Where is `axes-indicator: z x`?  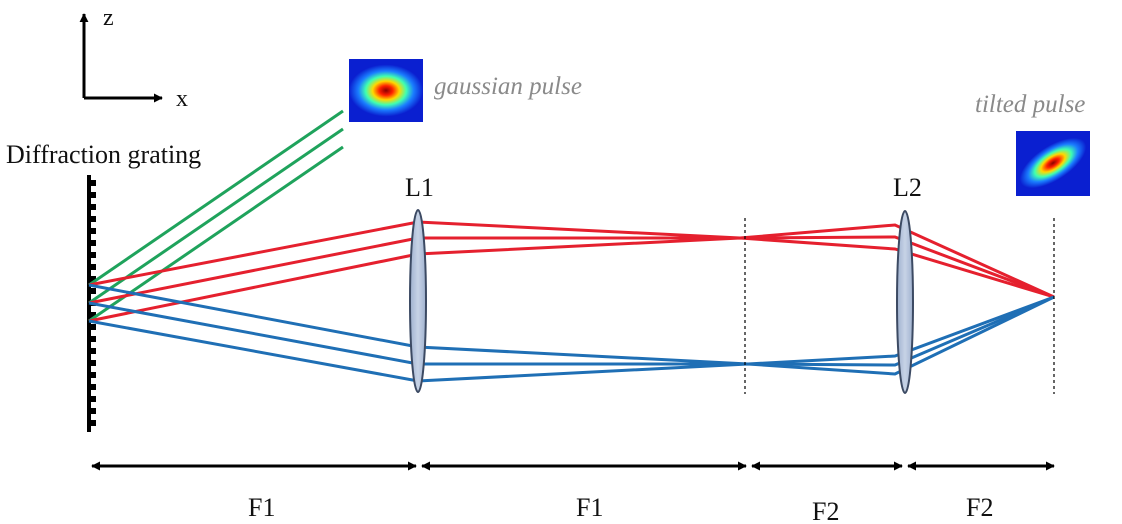
axes-indicator: z x is located at coordinates (133, 58).